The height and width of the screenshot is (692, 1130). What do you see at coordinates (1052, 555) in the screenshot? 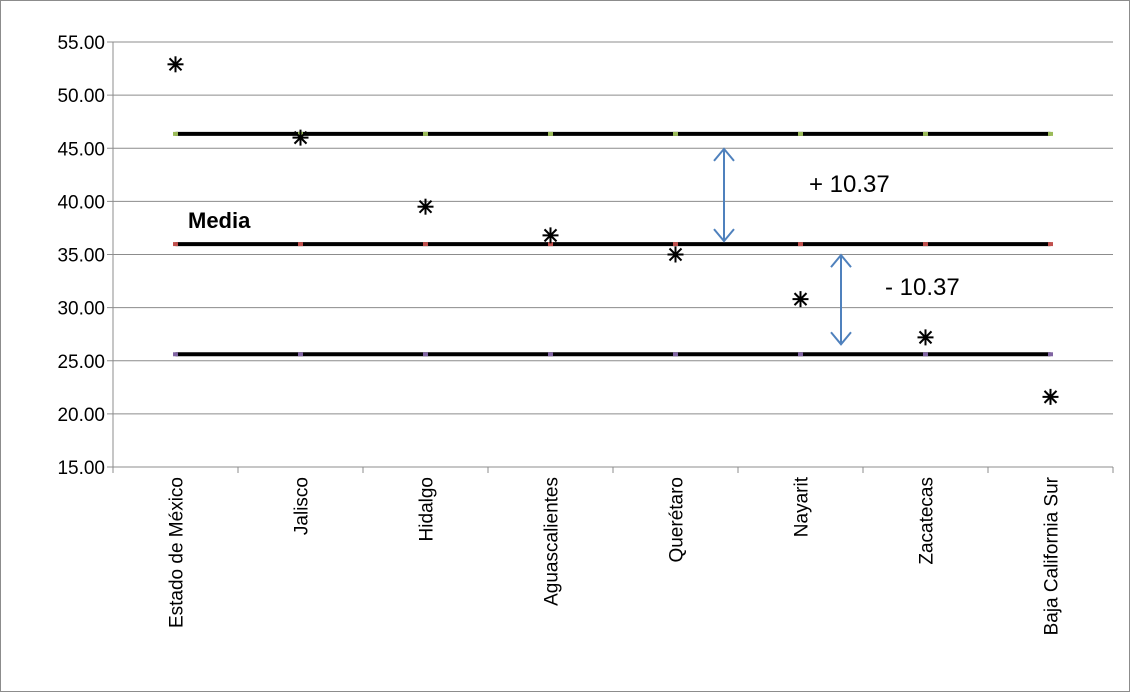
I see `x-category-label: Baja California Sur` at bounding box center [1052, 555].